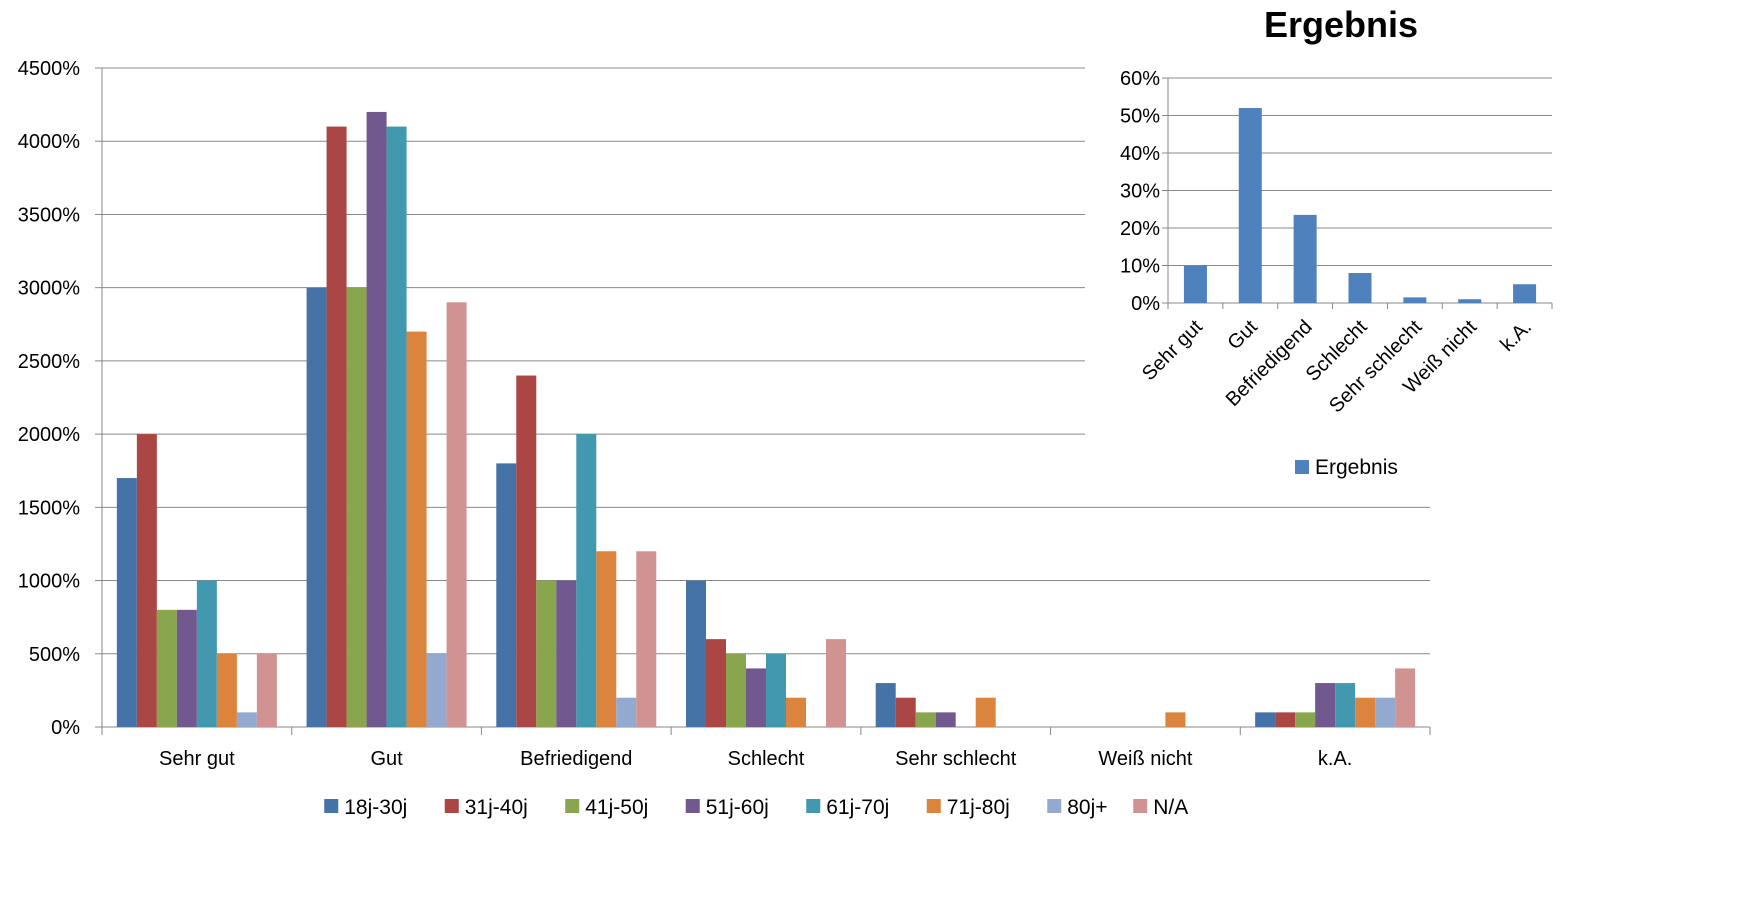  What do you see at coordinates (1302, 467) in the screenshot?
I see `inset-legend-swatch` at bounding box center [1302, 467].